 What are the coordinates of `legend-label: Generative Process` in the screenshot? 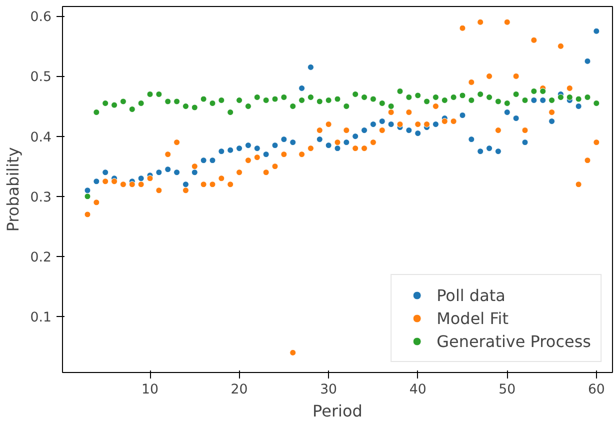 It's located at (513, 341).